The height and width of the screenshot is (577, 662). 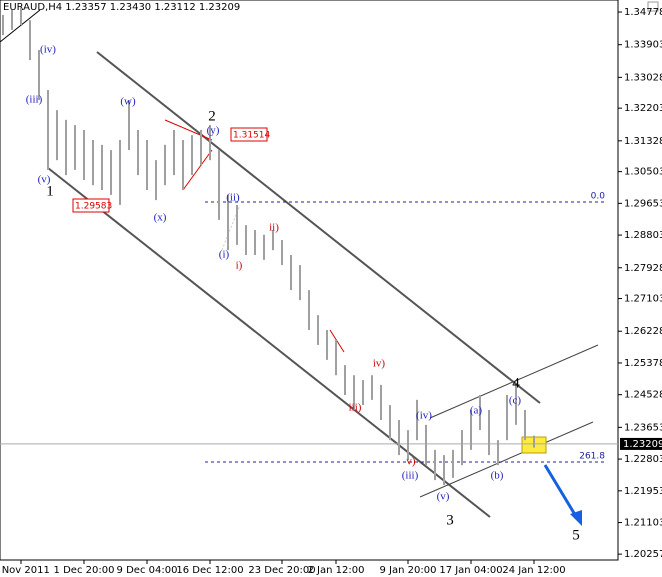 I want to click on wave-label: 5, so click(x=576, y=535).